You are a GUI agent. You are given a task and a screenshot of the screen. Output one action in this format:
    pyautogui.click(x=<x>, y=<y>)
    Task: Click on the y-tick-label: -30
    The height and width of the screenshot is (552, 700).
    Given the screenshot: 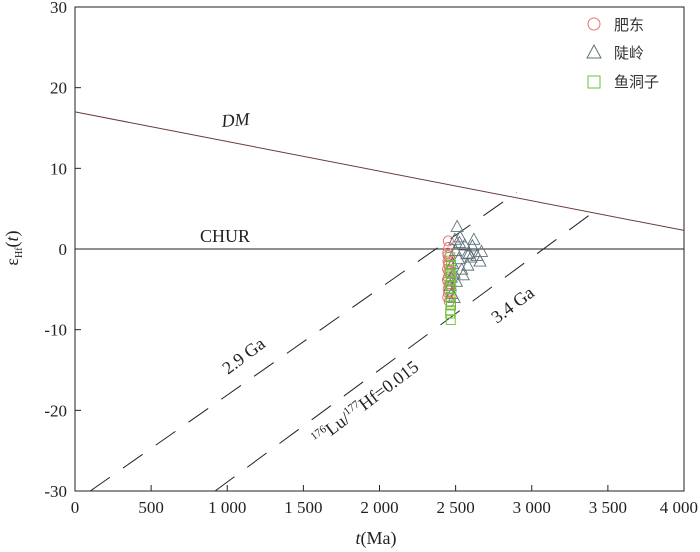 What is the action you would take?
    pyautogui.click(x=55, y=491)
    